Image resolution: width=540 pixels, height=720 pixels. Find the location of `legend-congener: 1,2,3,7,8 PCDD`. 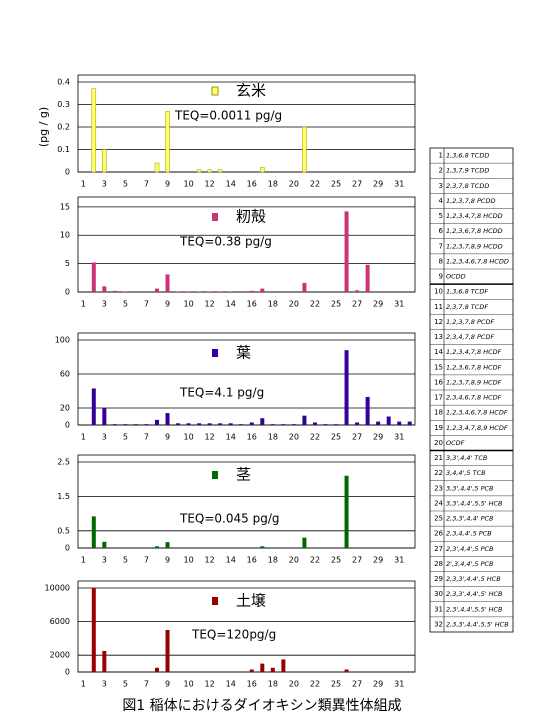

legend-congener: 1,2,3,7,8 PCDD is located at coordinates (470, 201).